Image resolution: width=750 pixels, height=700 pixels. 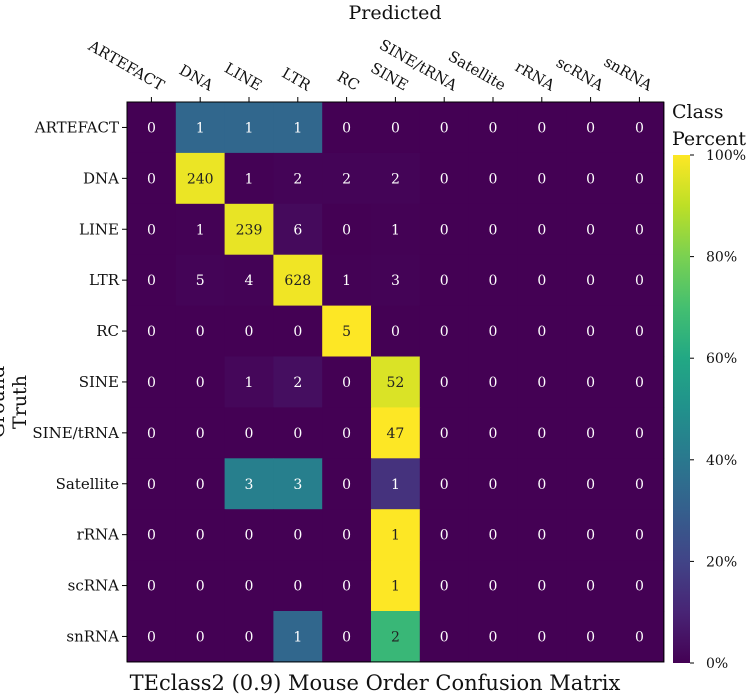 I want to click on cell-value-3-3: 628, so click(x=297, y=281).